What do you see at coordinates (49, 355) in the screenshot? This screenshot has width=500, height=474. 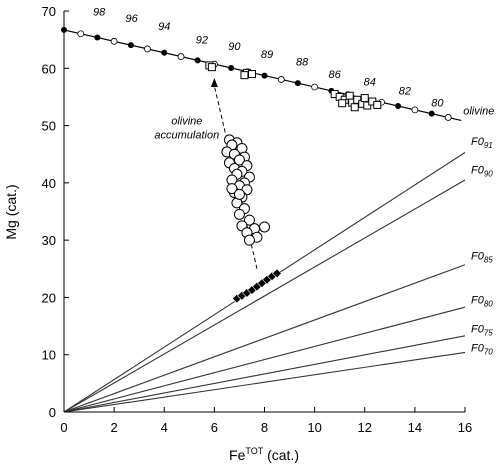 I see `y-tick-label: 10` at bounding box center [49, 355].